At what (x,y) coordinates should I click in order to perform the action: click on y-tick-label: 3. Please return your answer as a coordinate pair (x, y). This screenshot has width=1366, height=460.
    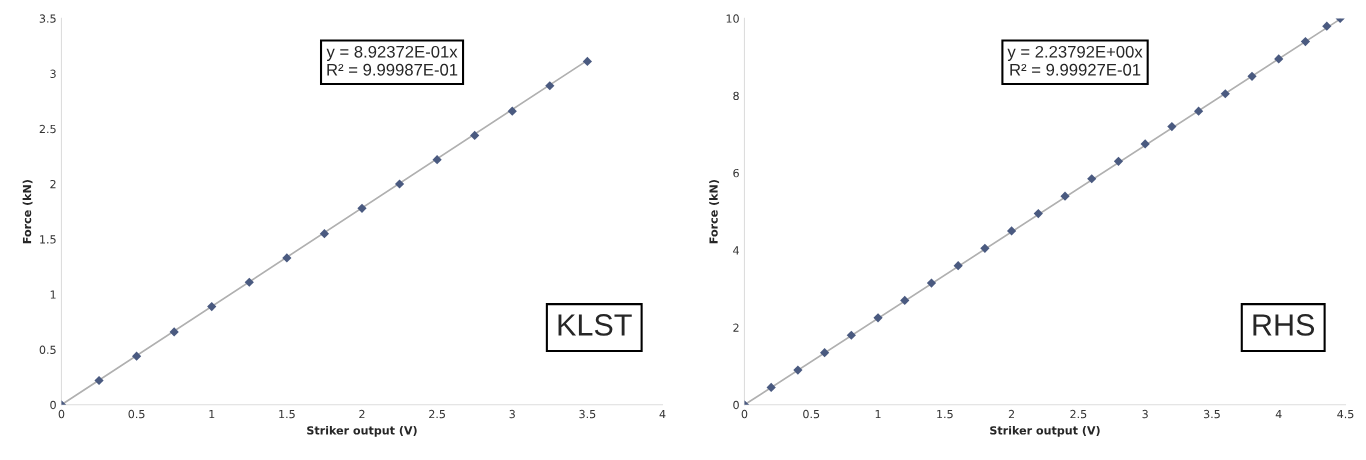
    Looking at the image, I should click on (53, 73).